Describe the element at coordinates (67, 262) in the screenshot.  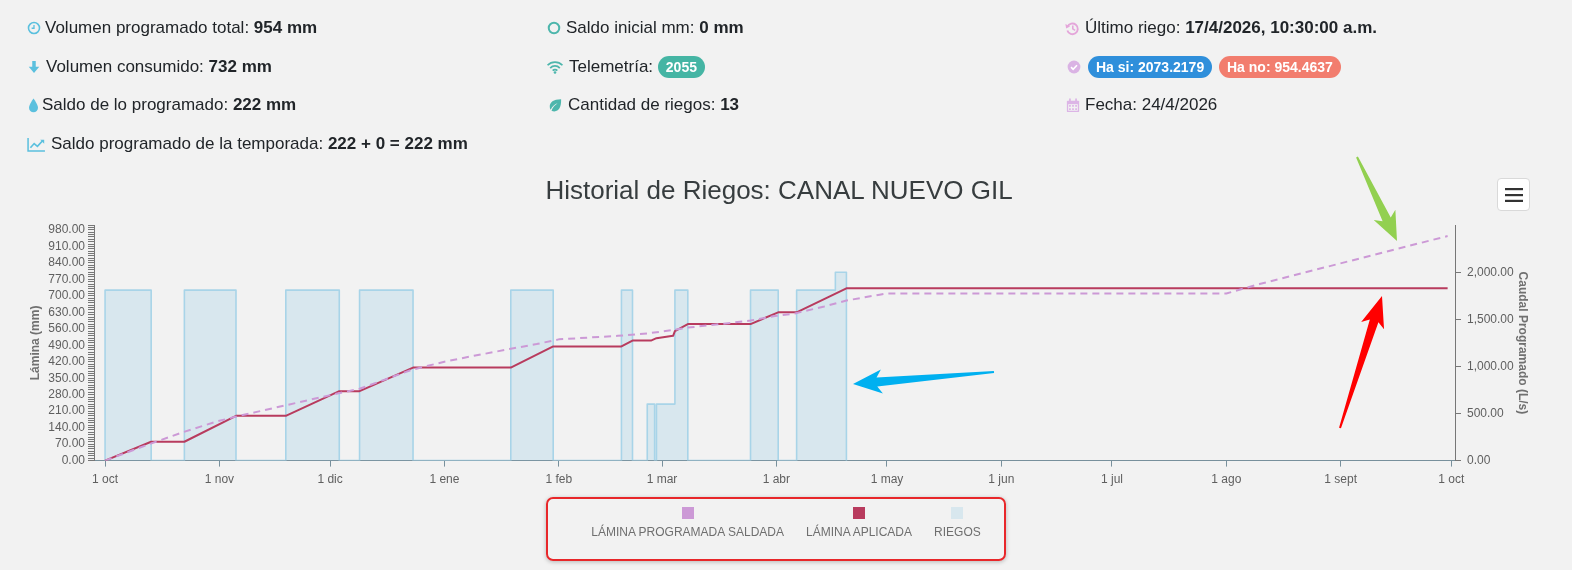
I see `y-tick-label: 840.00` at that location.